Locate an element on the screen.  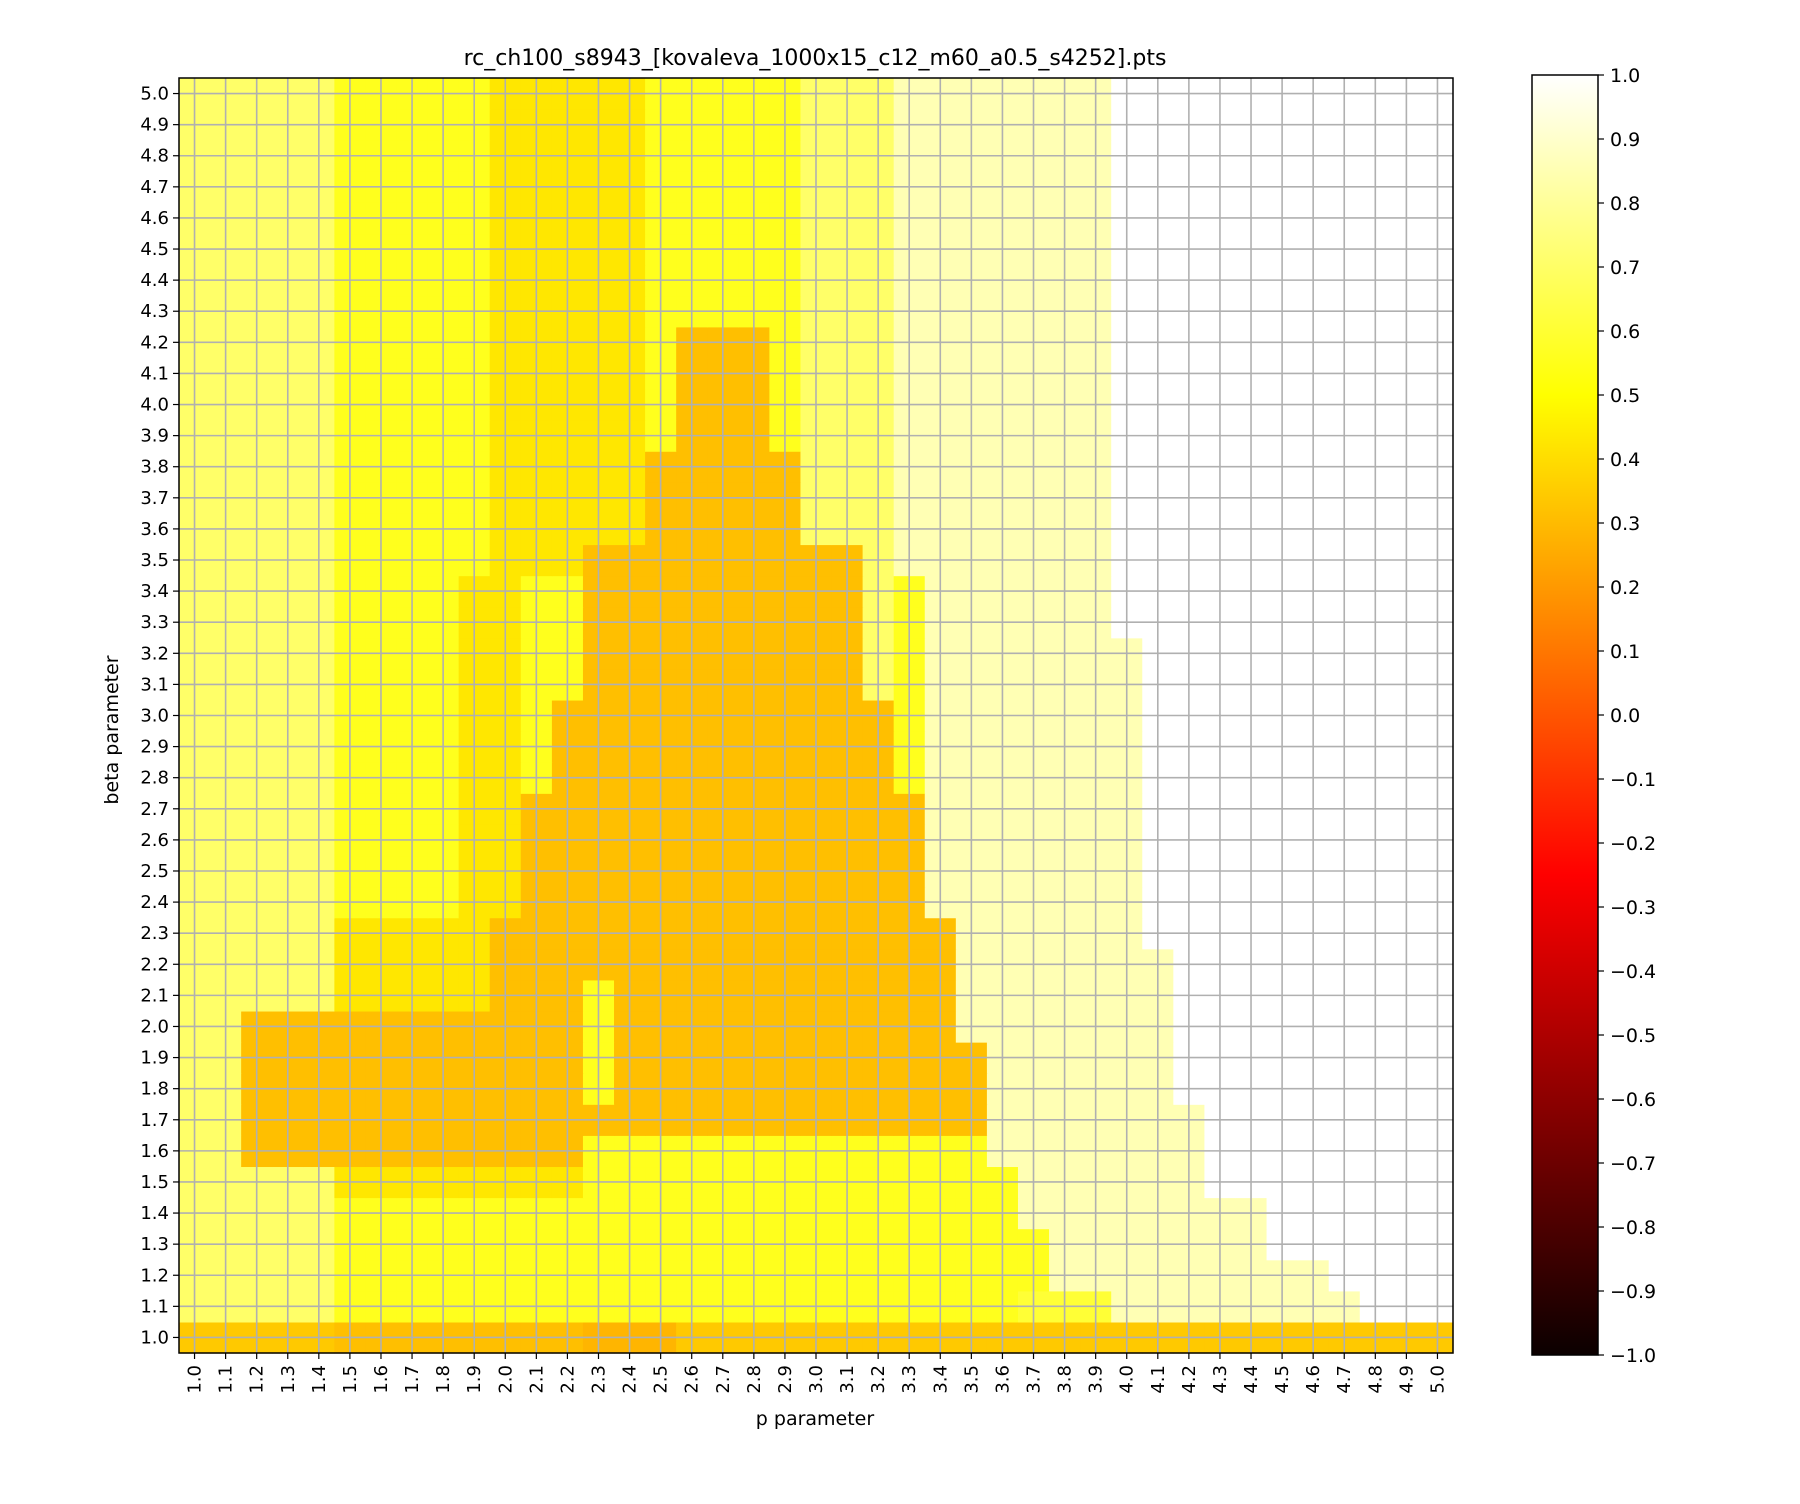
y-tick-label: 3.0 is located at coordinates (154, 716).